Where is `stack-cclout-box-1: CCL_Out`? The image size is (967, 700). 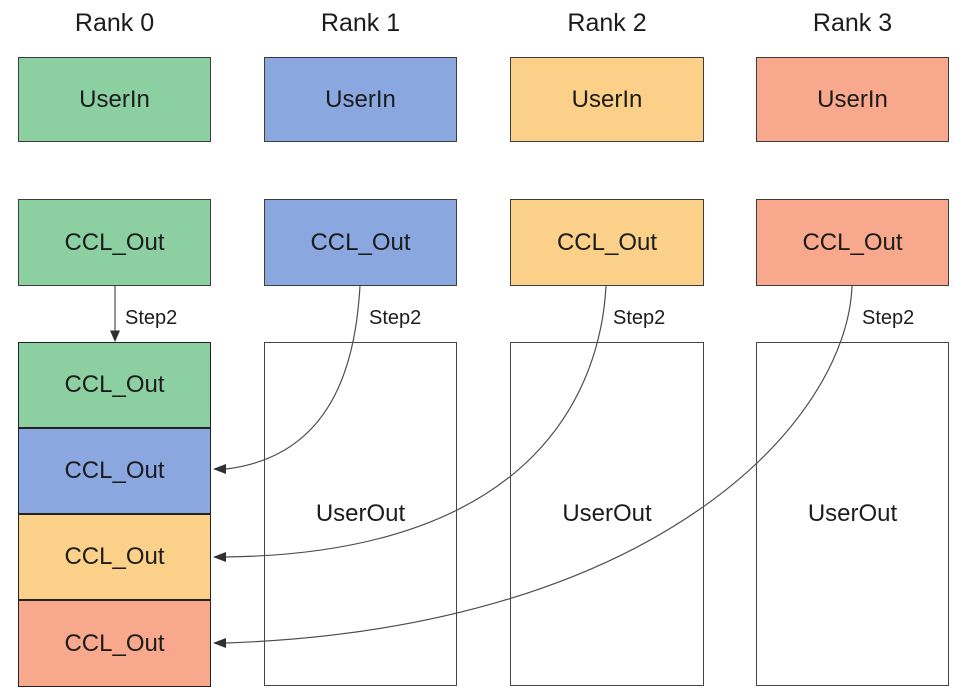 stack-cclout-box-1: CCL_Out is located at coordinates (114, 471).